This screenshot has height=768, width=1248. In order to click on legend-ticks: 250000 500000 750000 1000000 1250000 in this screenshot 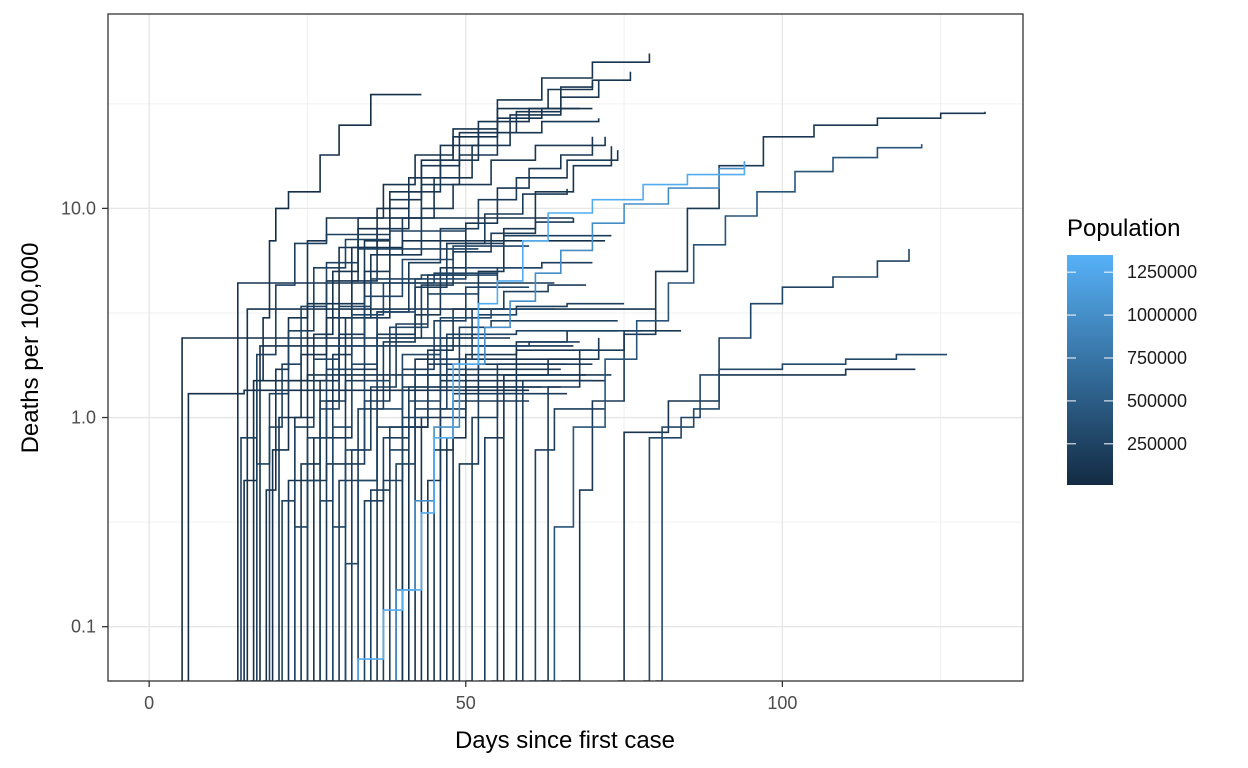, I will do `click(1132, 358)`.